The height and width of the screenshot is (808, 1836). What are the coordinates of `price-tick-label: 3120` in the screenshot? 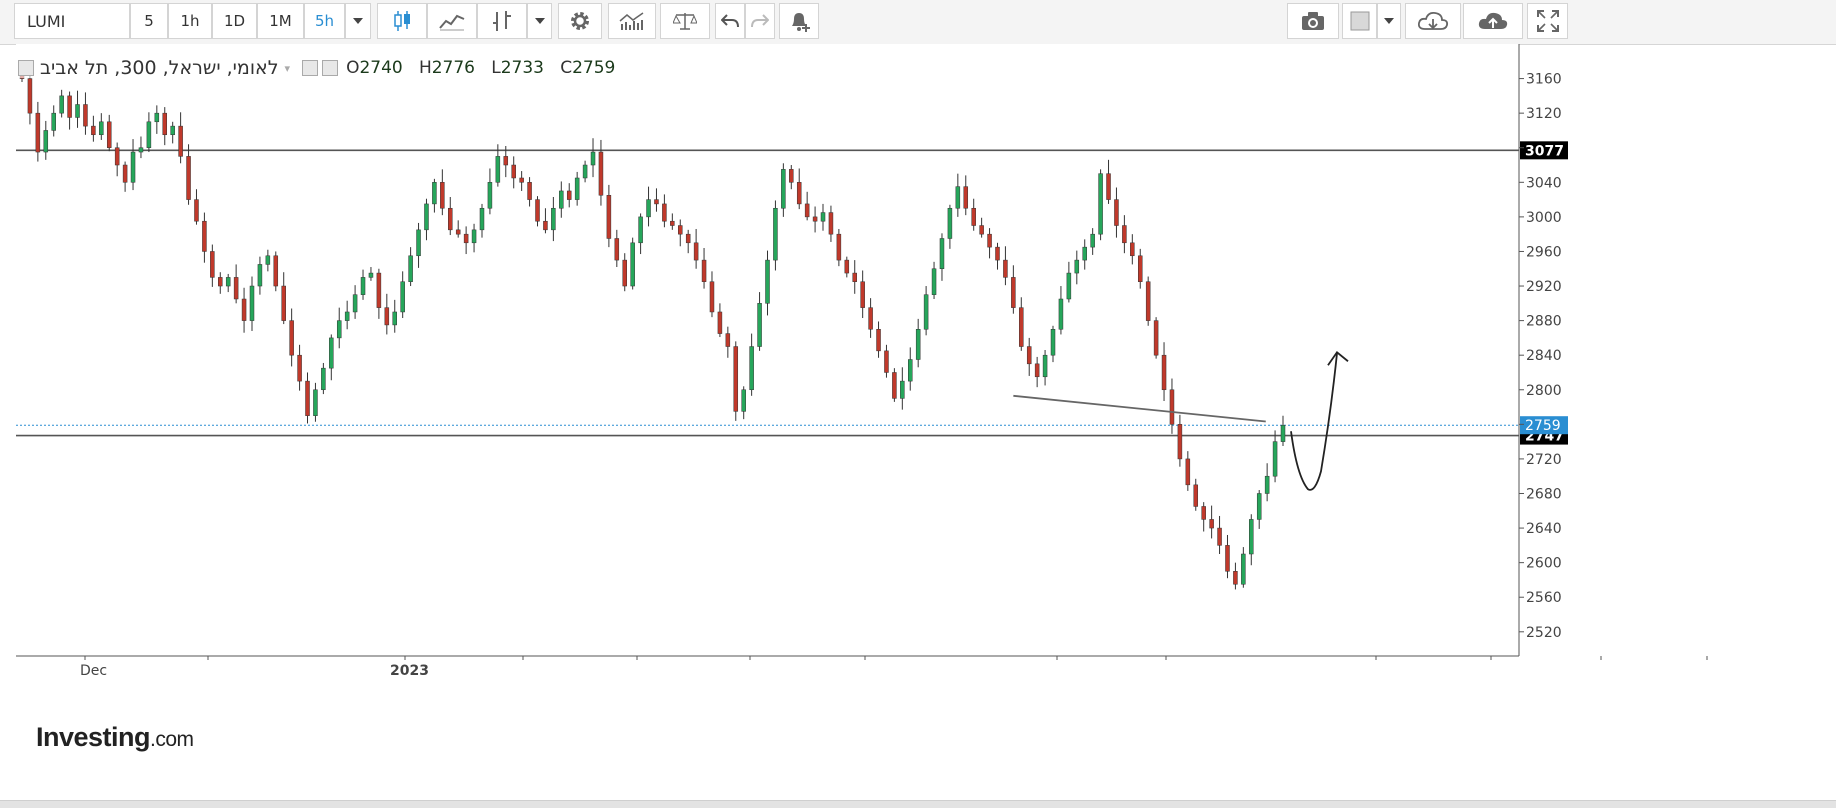 It's located at (1544, 114).